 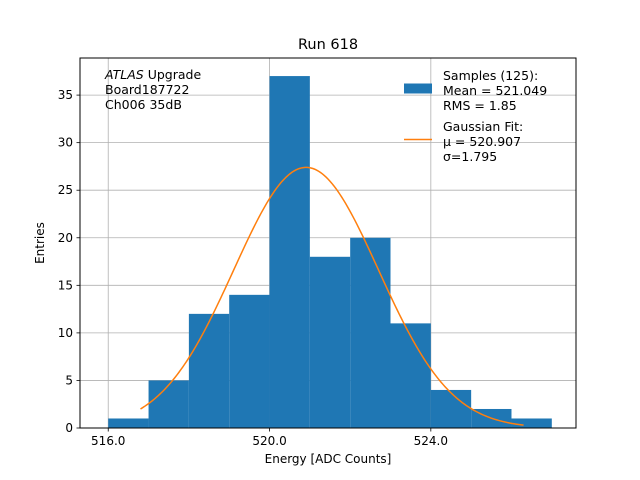 I want to click on x-axis-ticks: 516.0 520.0 524.0, so click(x=269, y=438).